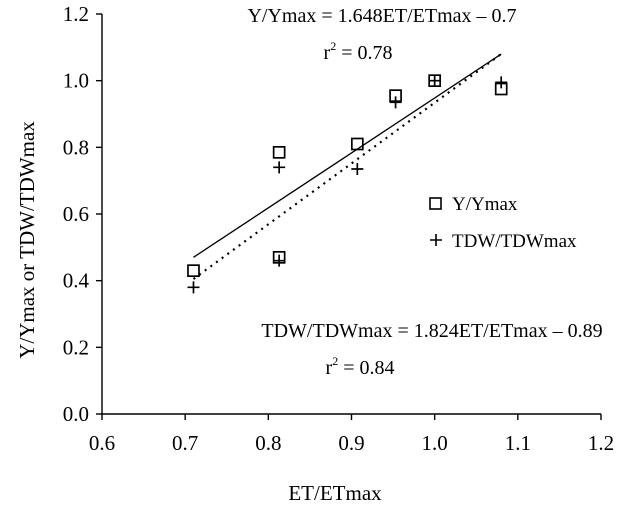  What do you see at coordinates (518, 443) in the screenshot?
I see `x-tick-label: 1.1` at bounding box center [518, 443].